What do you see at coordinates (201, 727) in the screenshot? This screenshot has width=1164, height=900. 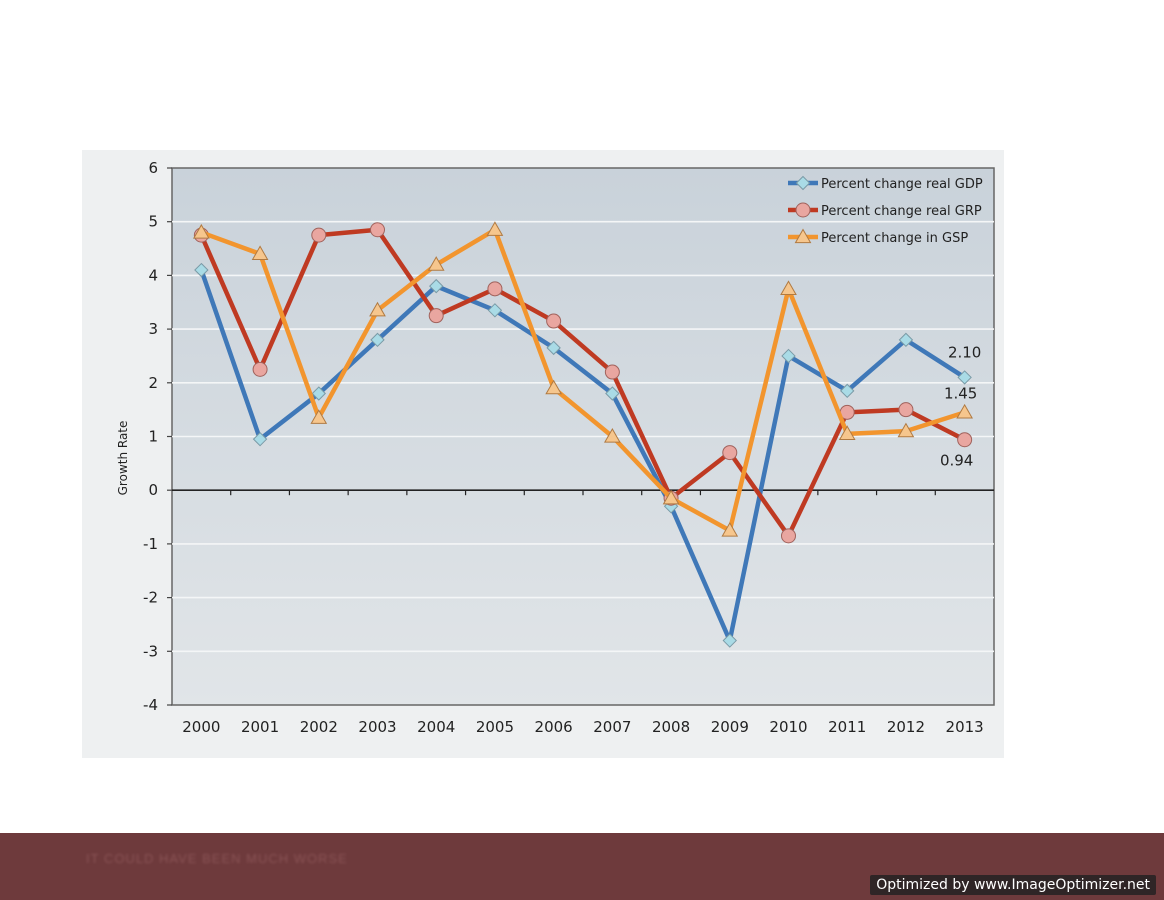 I see `x-tick-label: 2000` at bounding box center [201, 727].